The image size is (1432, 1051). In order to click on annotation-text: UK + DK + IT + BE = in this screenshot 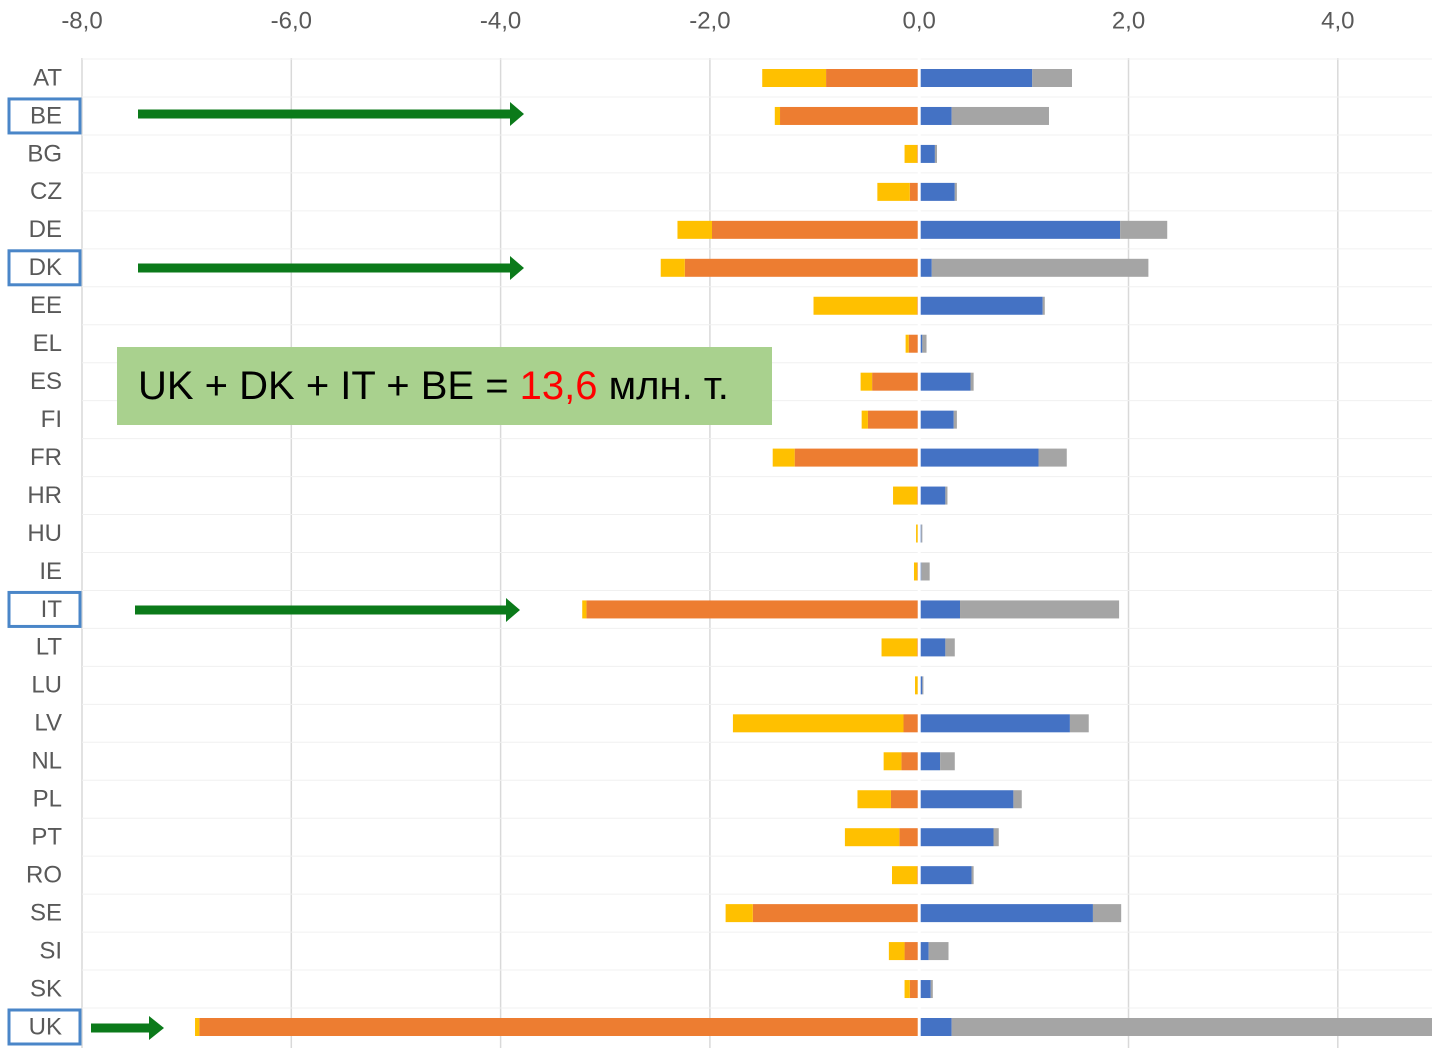, I will do `click(329, 386)`.